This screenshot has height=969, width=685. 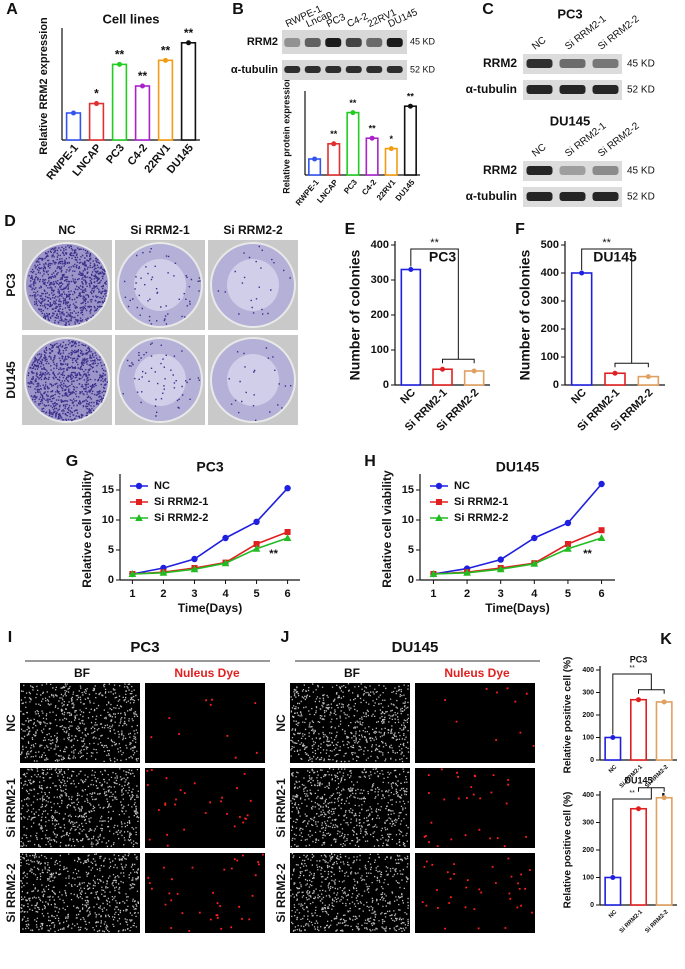 I want to click on x-tick-label: RWPE-1, so click(x=307, y=192).